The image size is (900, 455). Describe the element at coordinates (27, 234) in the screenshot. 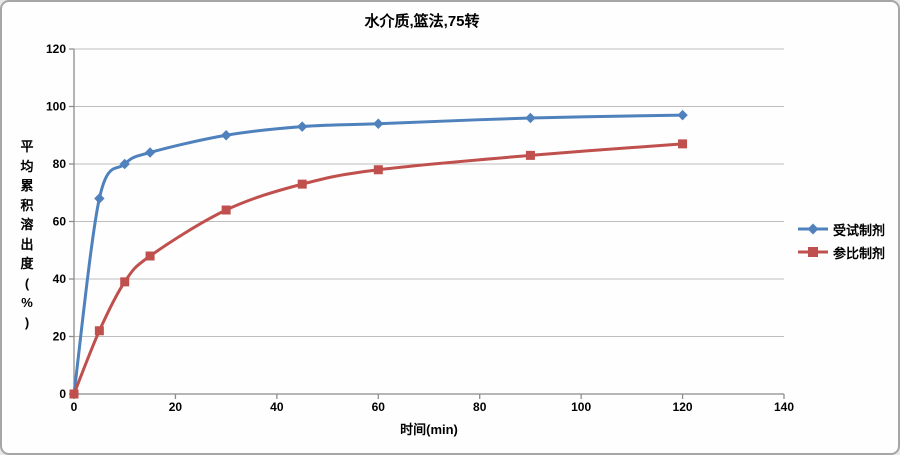

I see `y-axis-title: 平均累积溶出度(%)` at that location.